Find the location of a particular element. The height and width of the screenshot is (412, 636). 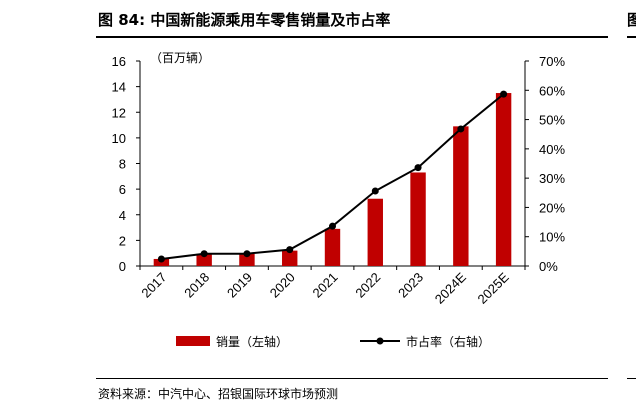

figure-title: 图 84: 中国新能源乘用车零售销量及市占率 is located at coordinates (244, 20).